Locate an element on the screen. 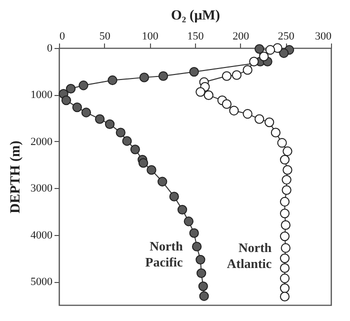 This screenshot has height=321, width=350. y-tick-label: 2000 is located at coordinates (41, 142).